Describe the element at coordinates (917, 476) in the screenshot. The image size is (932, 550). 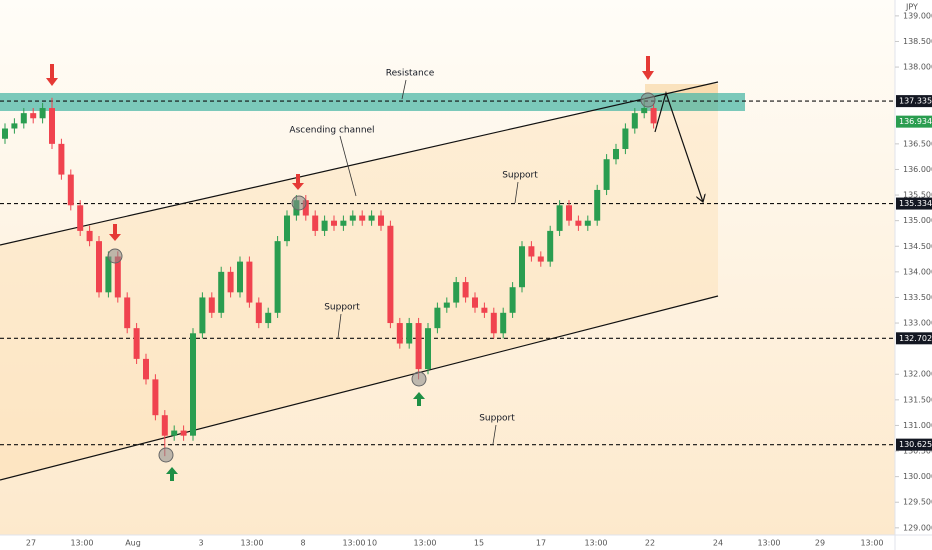
I see `y-tick-label: 130.000` at that location.